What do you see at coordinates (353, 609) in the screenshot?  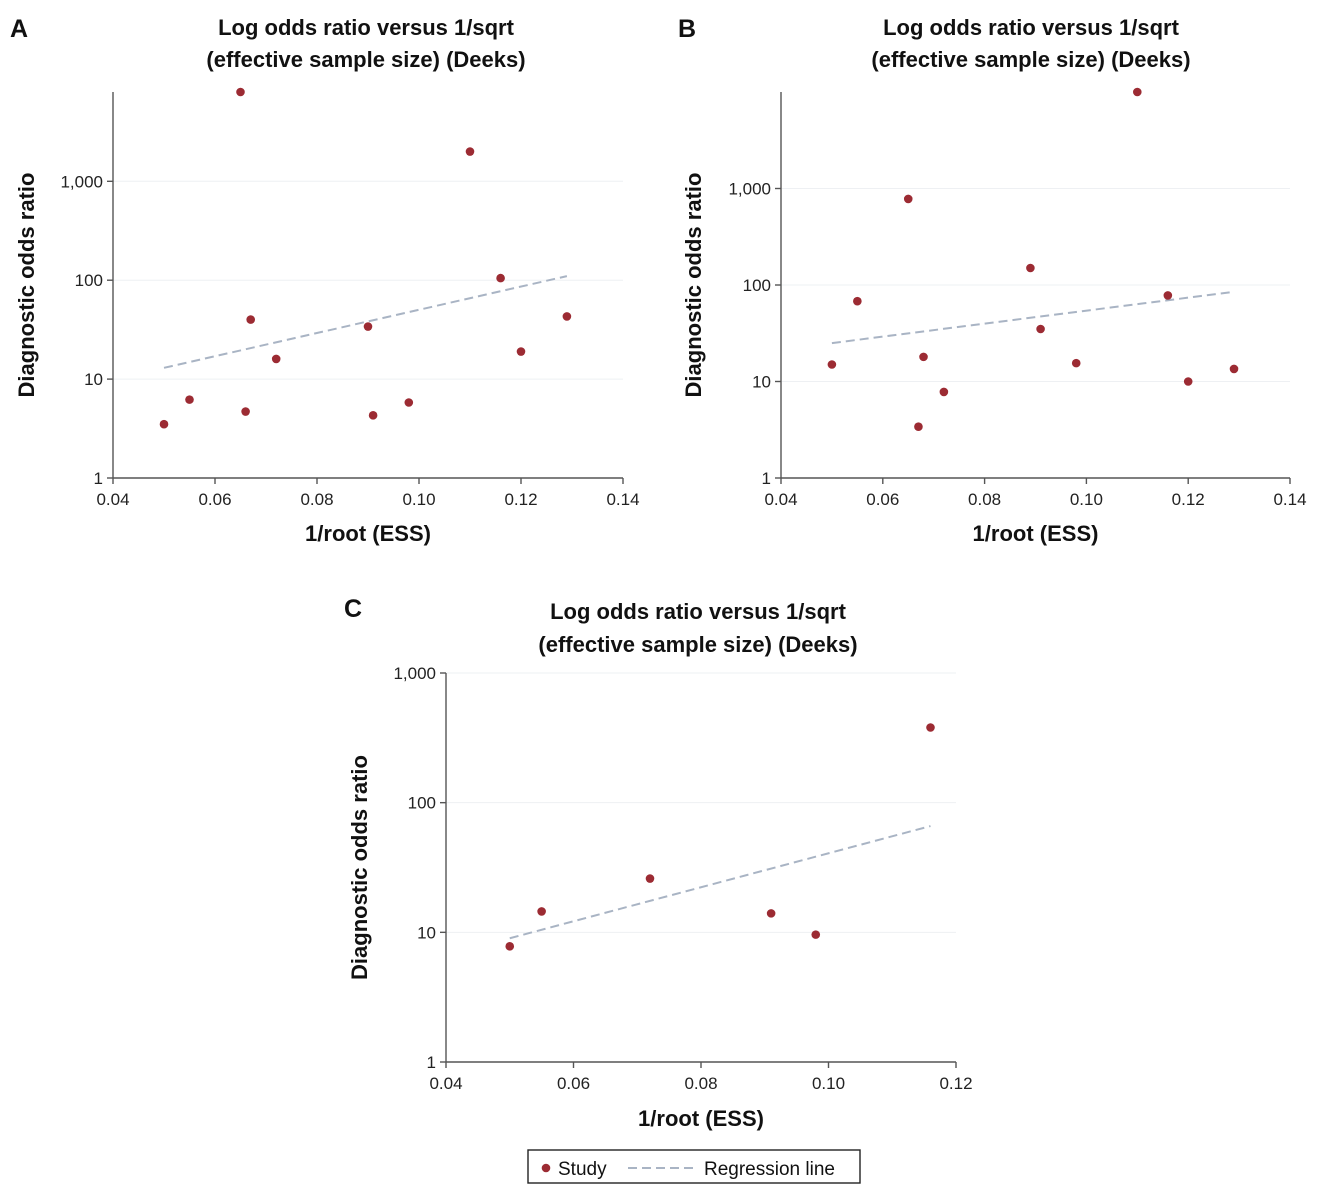 I see `panel-letter: C` at bounding box center [353, 609].